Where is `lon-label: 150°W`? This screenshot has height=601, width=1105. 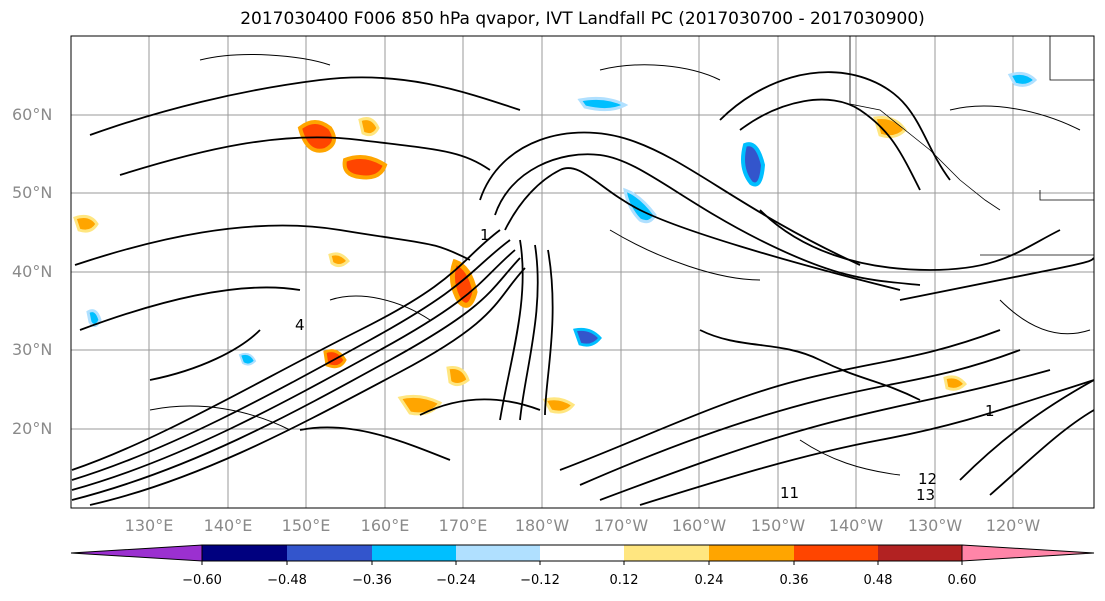 lon-label: 150°W is located at coordinates (778, 525).